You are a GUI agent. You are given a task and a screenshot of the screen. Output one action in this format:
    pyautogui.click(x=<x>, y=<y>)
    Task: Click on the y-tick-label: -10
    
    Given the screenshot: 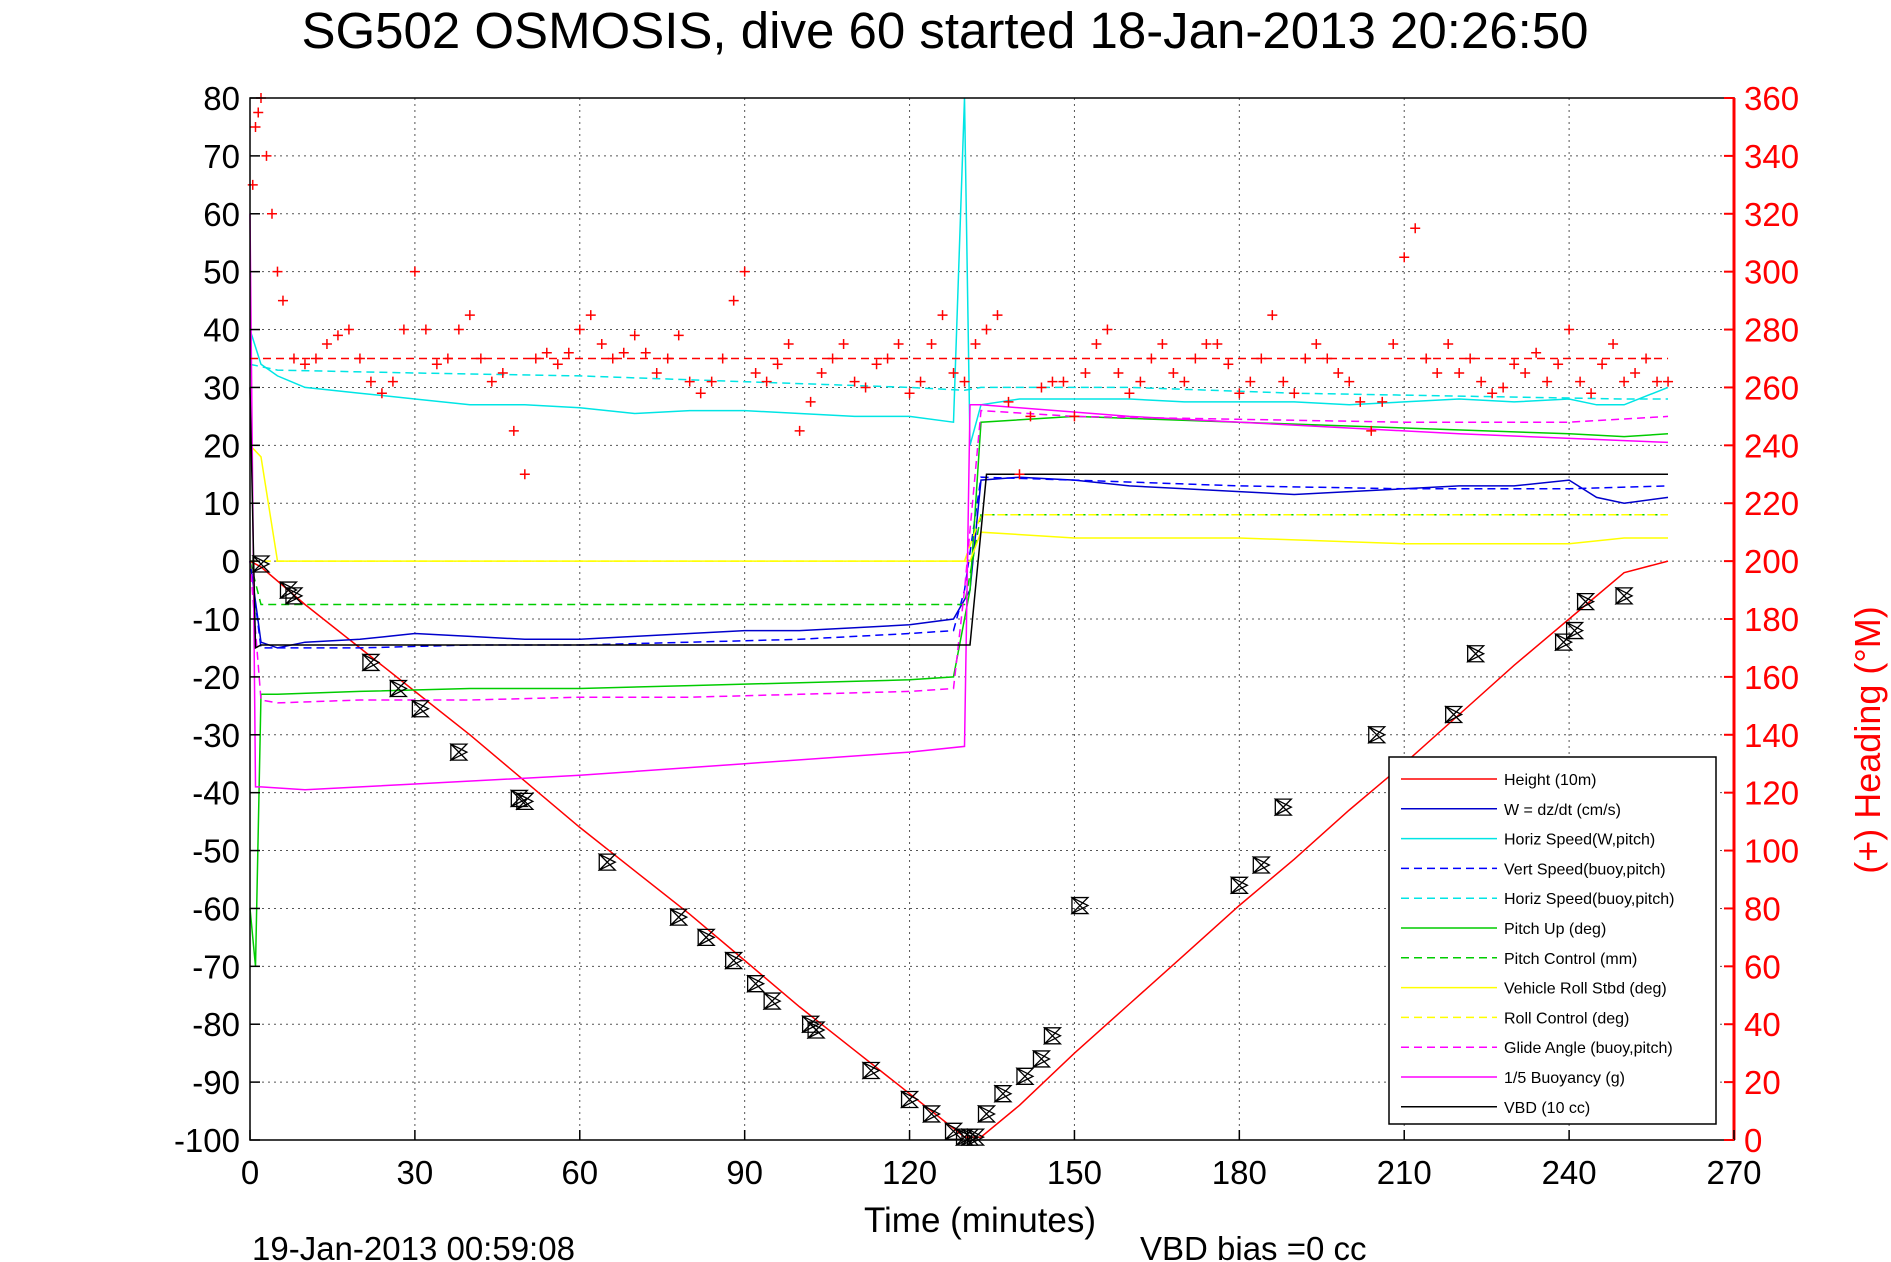 What is the action you would take?
    pyautogui.click(x=216, y=619)
    